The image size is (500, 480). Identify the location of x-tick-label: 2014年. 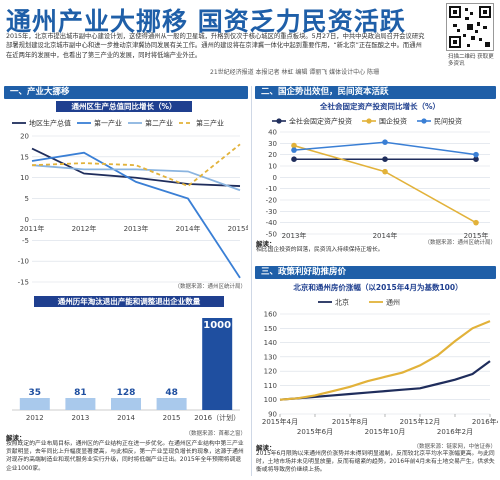
(385, 235).